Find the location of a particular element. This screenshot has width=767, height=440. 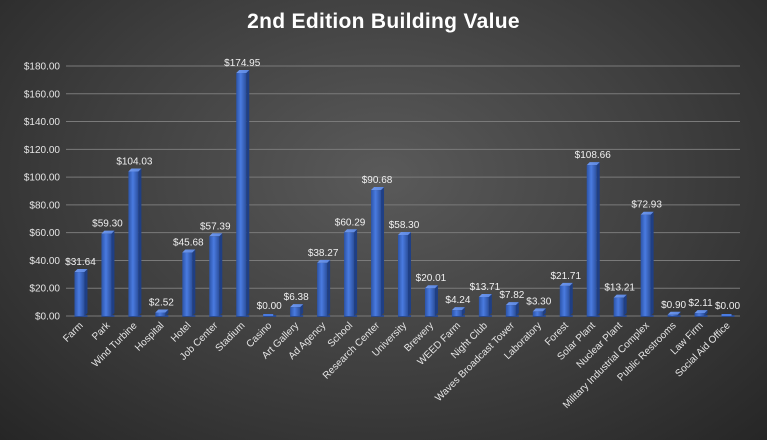

y-tick-label: $60.00 is located at coordinates (44, 233).